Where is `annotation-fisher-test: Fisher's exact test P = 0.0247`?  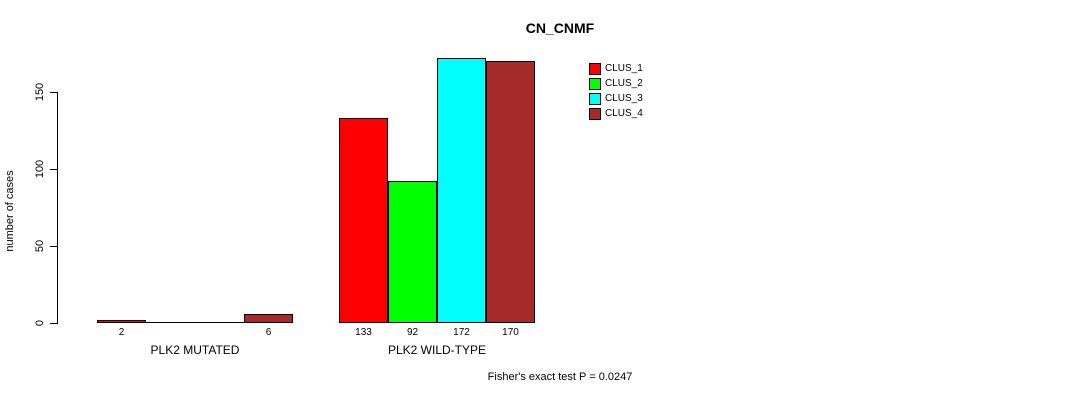 annotation-fisher-test: Fisher's exact test P = 0.0247 is located at coordinates (560, 377).